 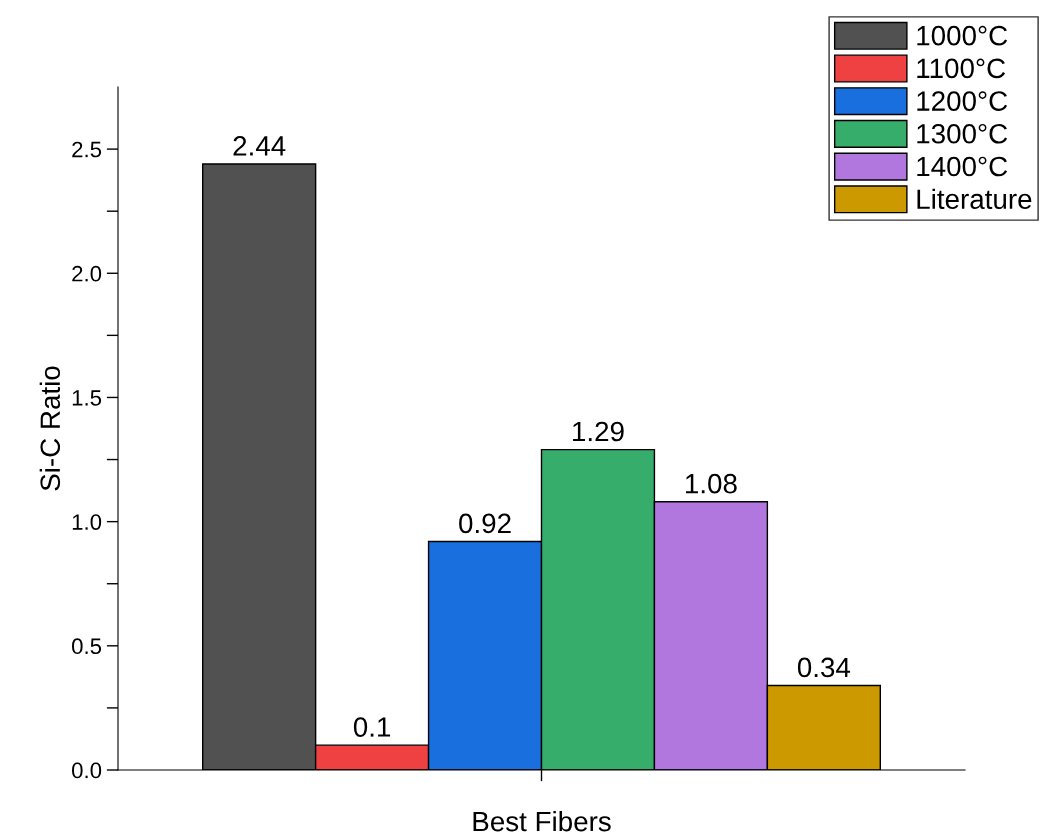 What do you see at coordinates (961, 68) in the screenshot?
I see `legend-label: 1100°C` at bounding box center [961, 68].